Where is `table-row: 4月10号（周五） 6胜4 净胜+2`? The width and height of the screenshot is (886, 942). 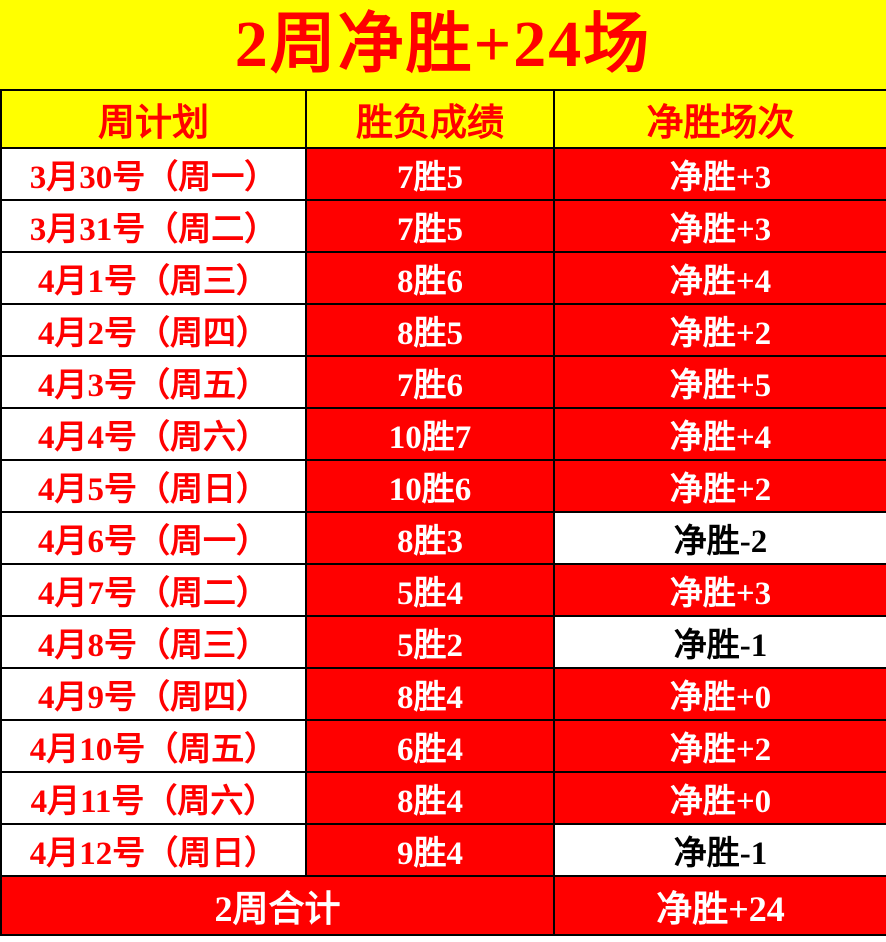 table-row: 4月10号（周五） 6胜4 净胜+2 is located at coordinates (443, 746).